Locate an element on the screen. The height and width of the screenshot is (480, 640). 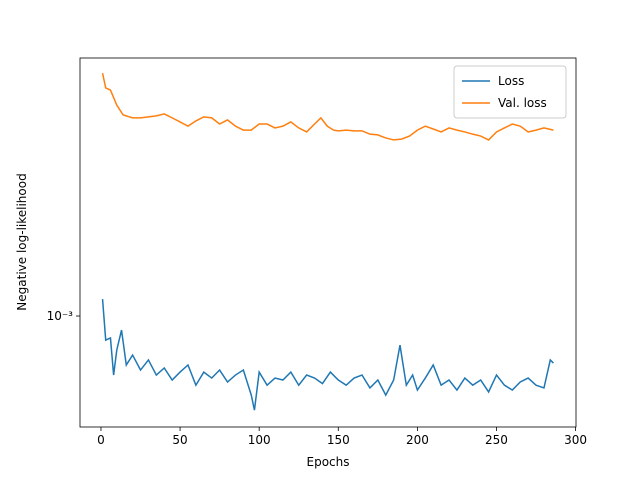
legend-label: Val. loss is located at coordinates (522, 103).